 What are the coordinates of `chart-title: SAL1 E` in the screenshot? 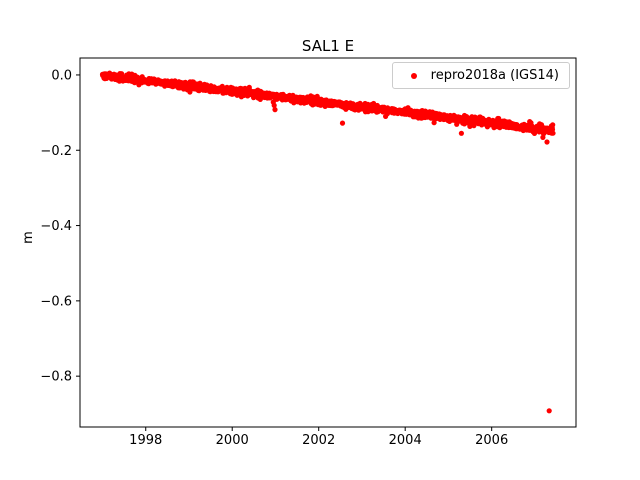 It's located at (328, 46).